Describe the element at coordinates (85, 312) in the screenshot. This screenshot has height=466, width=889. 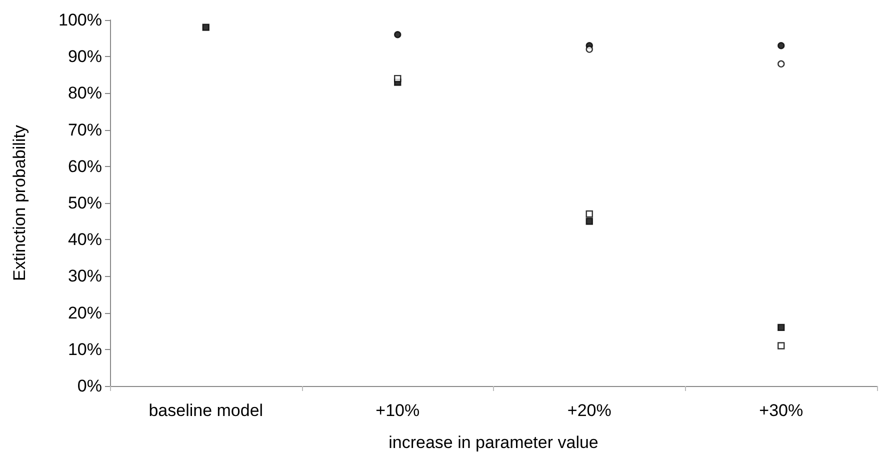
I see `y-tick-label: 20%` at that location.